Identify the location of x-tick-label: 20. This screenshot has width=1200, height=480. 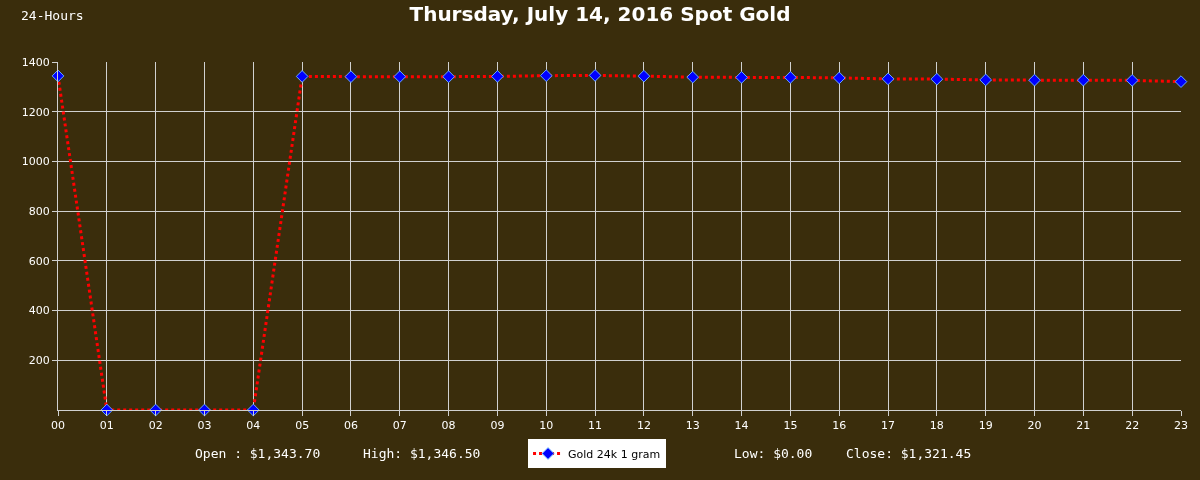
(1034, 426).